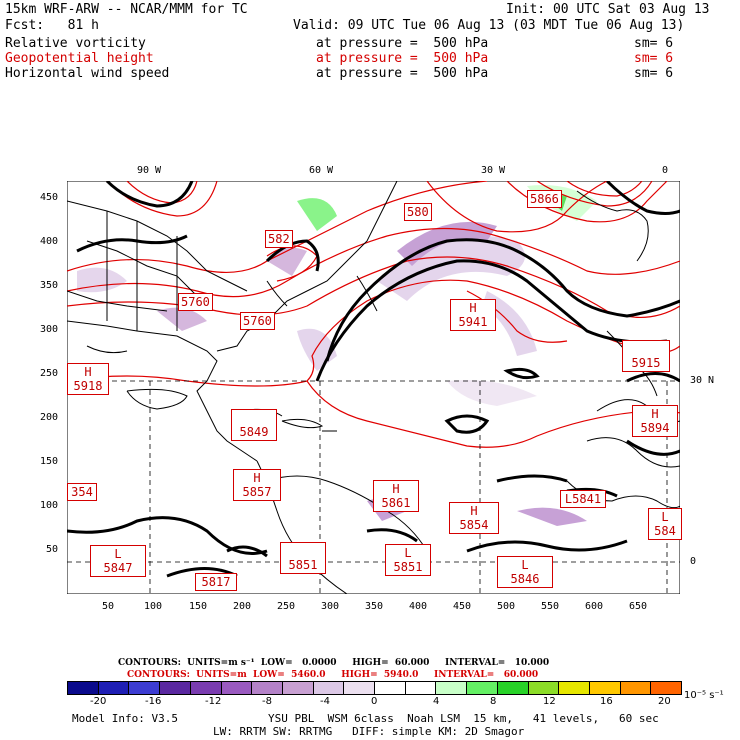  Describe the element at coordinates (493, 170) in the screenshot. I see `lon-label-30w: 30 W` at that location.